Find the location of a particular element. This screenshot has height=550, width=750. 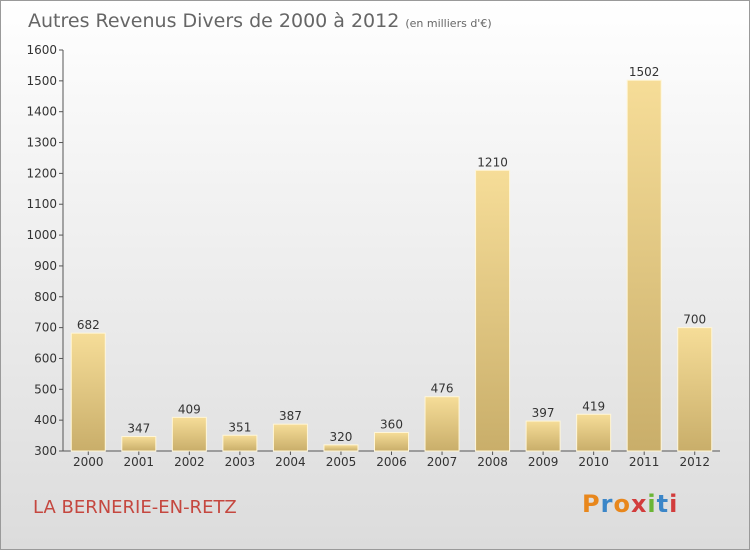

proxiti-logo: Proxiti is located at coordinates (630, 504).